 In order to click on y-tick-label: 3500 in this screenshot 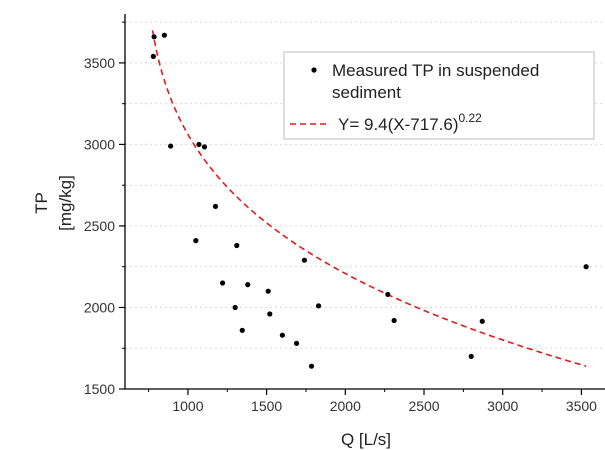, I will do `click(99, 63)`.